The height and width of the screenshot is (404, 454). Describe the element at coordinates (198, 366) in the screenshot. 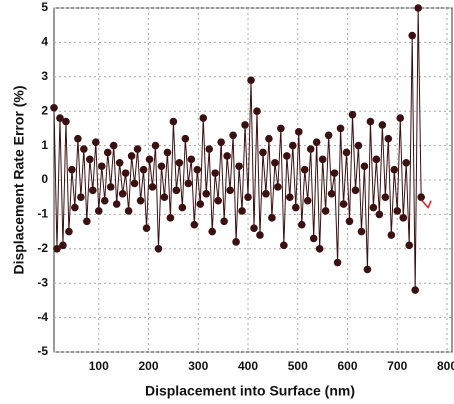

I see `x-tick-label: 300` at that location.